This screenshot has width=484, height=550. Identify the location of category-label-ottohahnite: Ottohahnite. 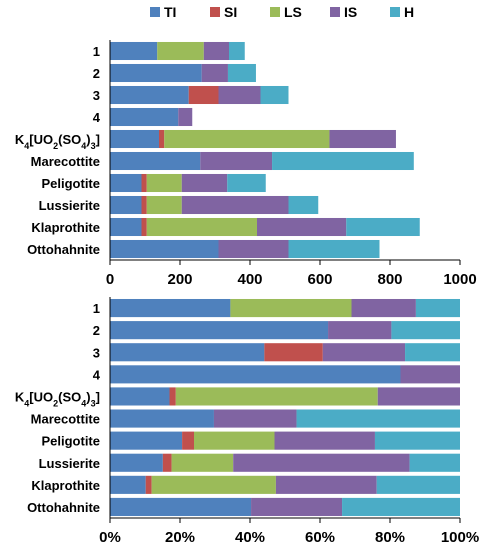
(63, 249).